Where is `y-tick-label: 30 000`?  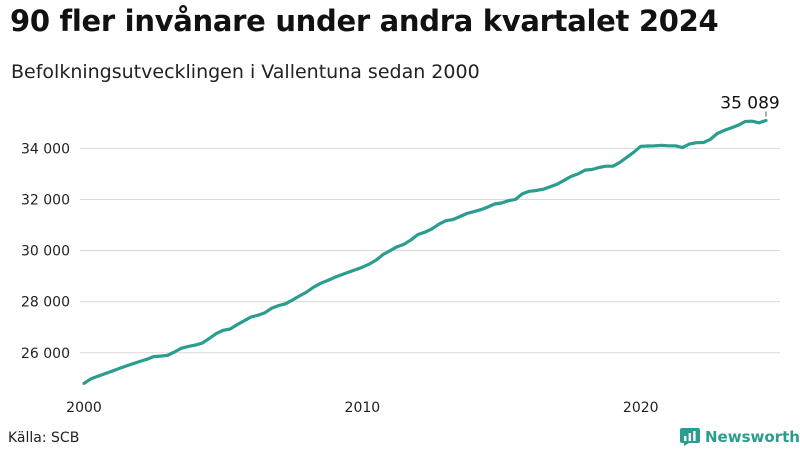
y-tick-label: 30 000 is located at coordinates (45, 252).